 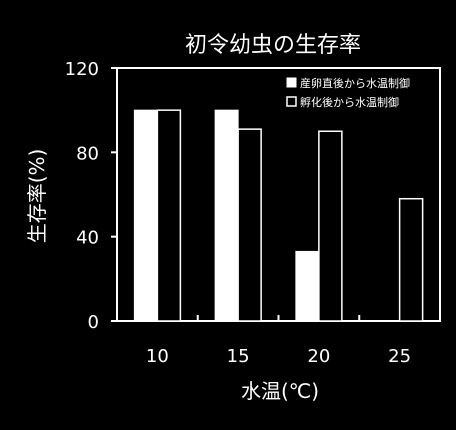 What do you see at coordinates (157, 356) in the screenshot?
I see `x-tick-label-10: 10` at bounding box center [157, 356].